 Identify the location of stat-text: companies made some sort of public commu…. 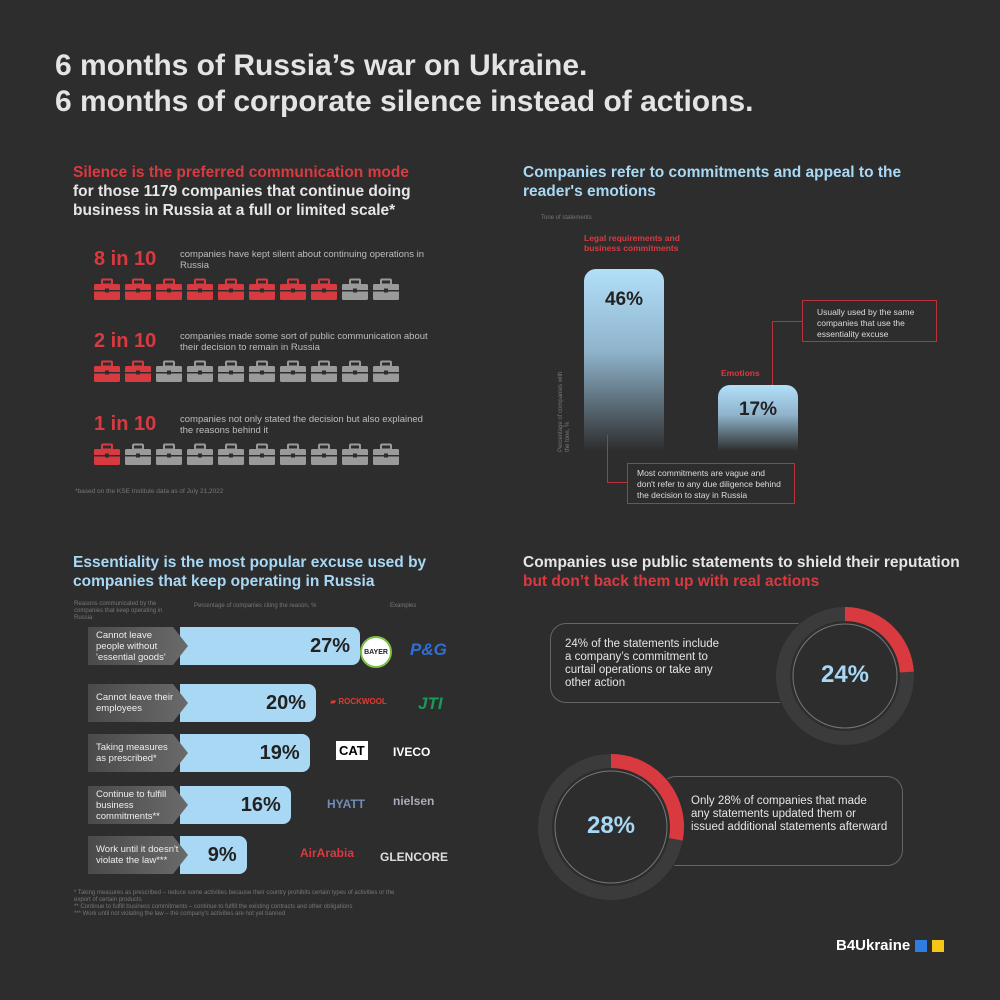
(304, 342).